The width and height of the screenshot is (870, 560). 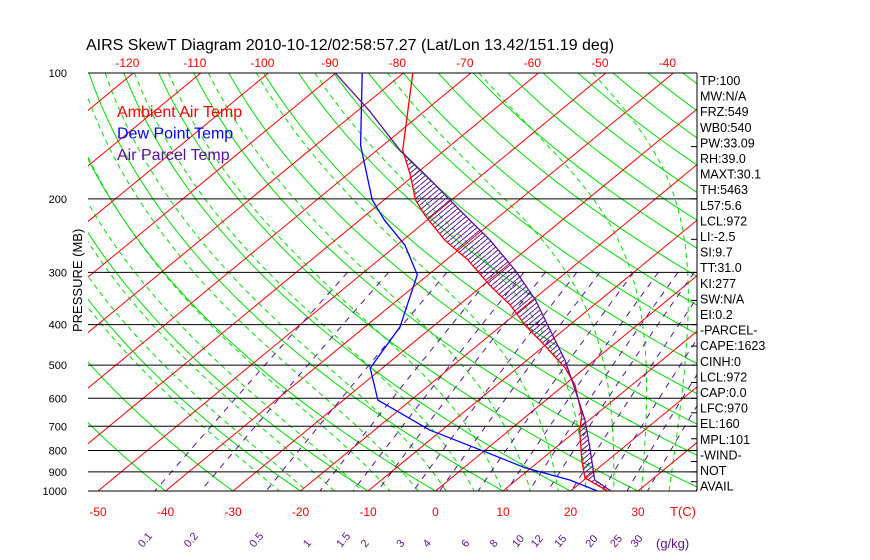 I want to click on bottom-temp-tick-label: -30, so click(x=233, y=512).